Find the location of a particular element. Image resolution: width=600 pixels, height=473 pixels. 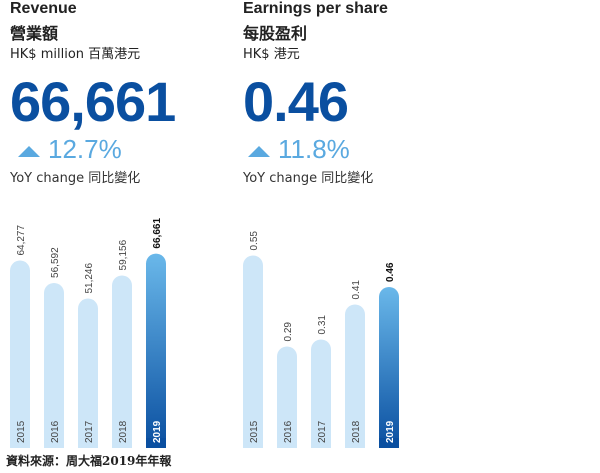

eps-year-label-2015: 2015 is located at coordinates (254, 431).